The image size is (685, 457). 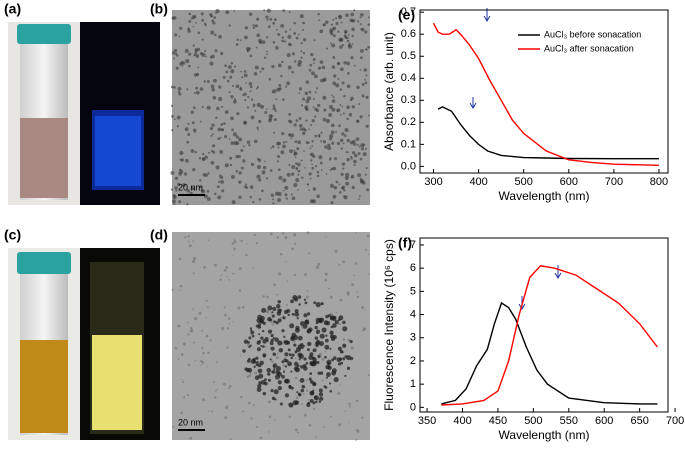 I want to click on tem-image, so click(x=271, y=107).